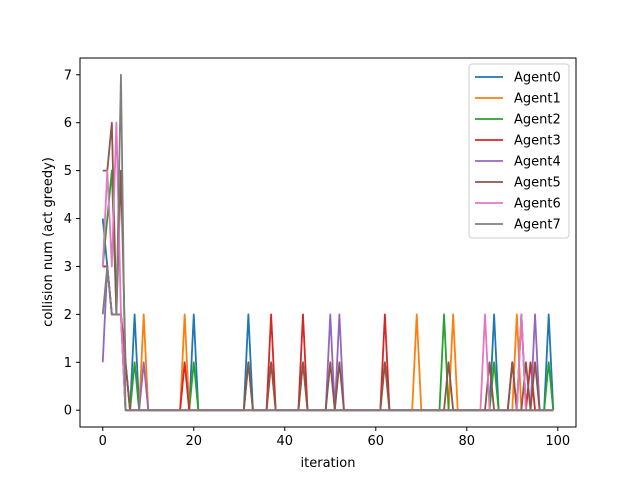 The width and height of the screenshot is (640, 480). I want to click on y-tick-label: 4, so click(68, 219).